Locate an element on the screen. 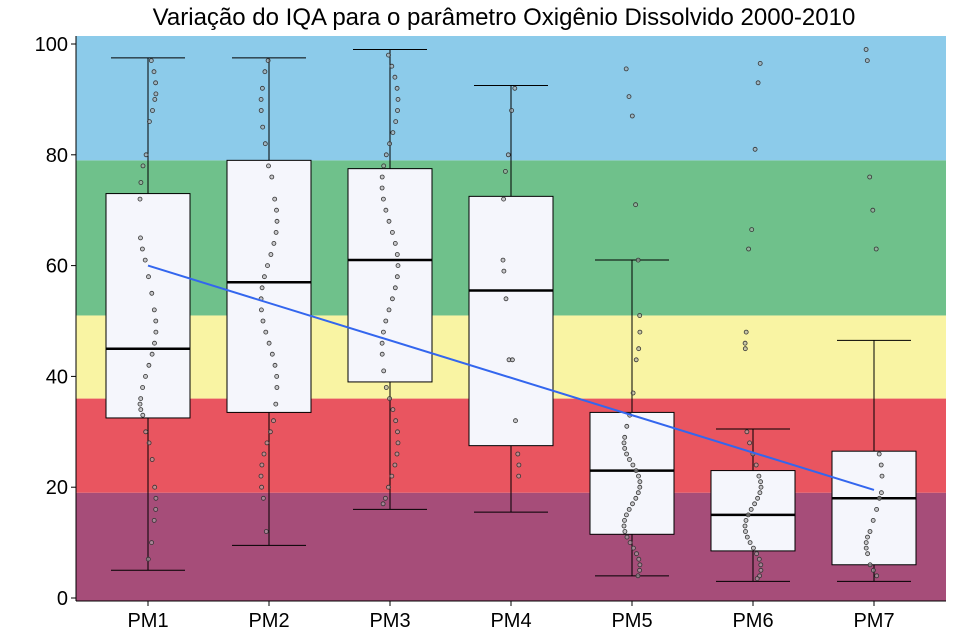 The height and width of the screenshot is (639, 960). y-tick-label: 20 is located at coordinates (57, 488).